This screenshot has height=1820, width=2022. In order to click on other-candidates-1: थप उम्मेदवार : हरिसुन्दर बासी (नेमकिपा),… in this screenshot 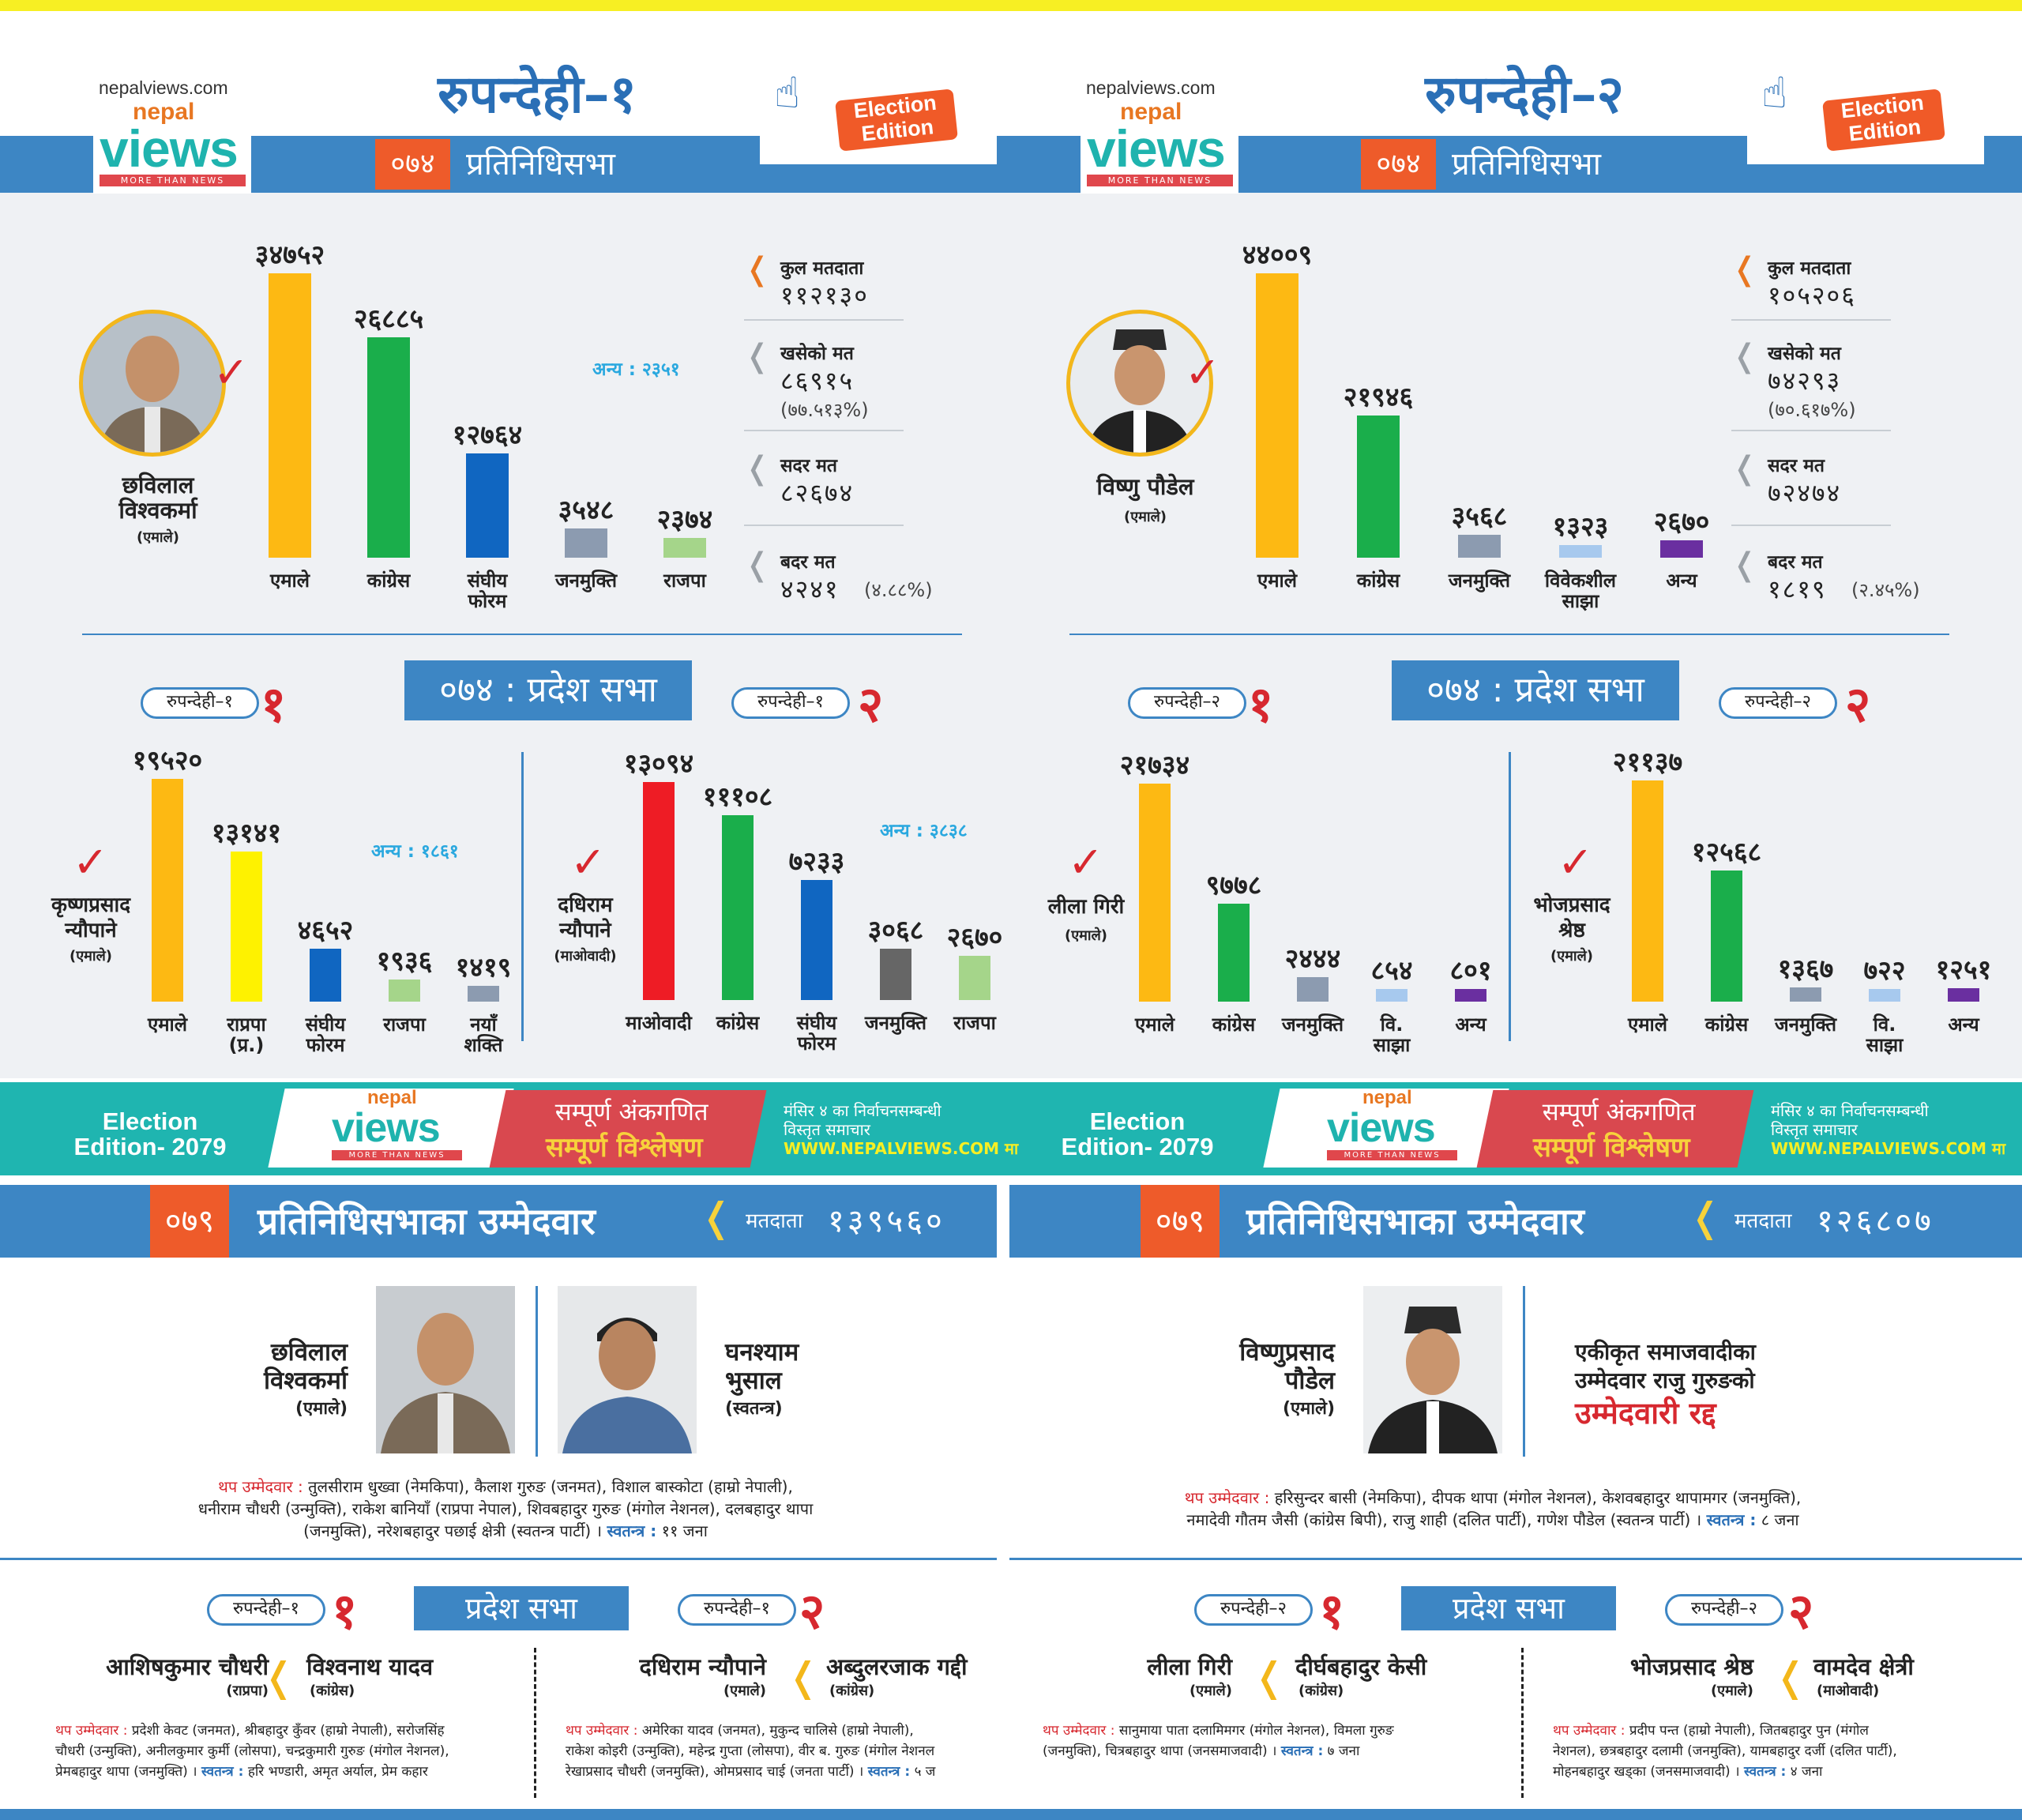, I will do `click(1492, 1498)`.